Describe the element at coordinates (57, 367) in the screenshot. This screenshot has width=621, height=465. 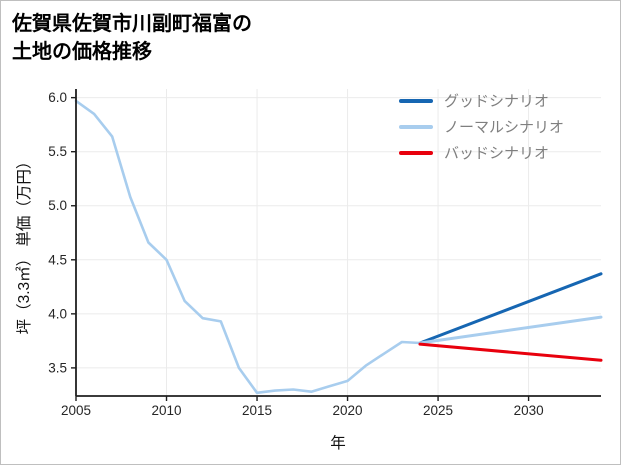
I see `svg-text: 3.5` at that location.